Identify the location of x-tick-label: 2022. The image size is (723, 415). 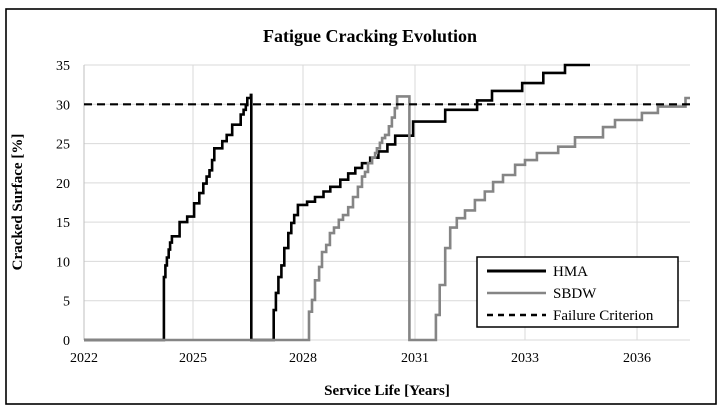
(84, 358).